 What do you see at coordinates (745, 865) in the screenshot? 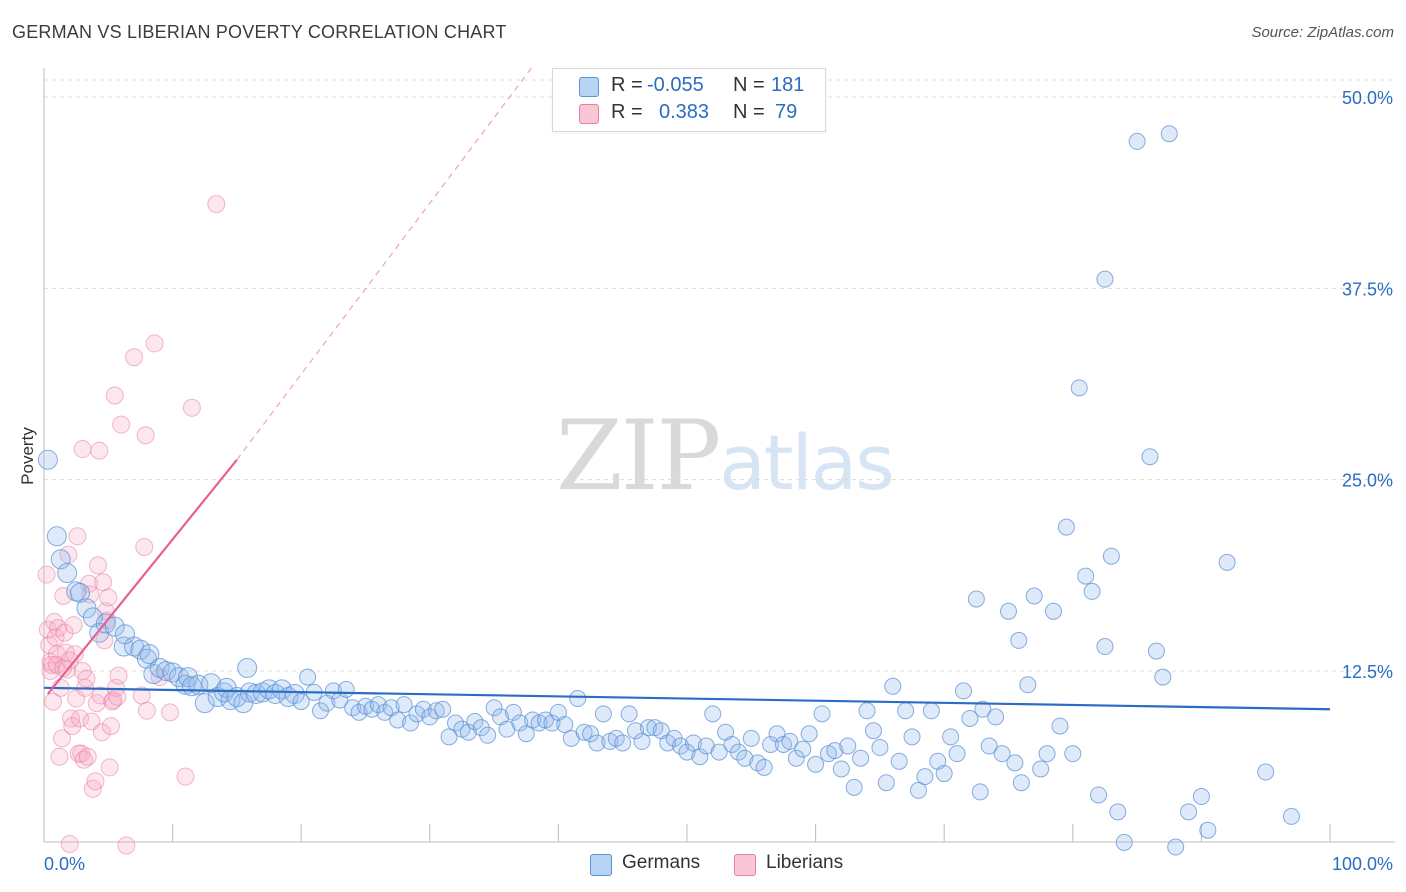
I see `liberians-legend-icon` at bounding box center [745, 865].